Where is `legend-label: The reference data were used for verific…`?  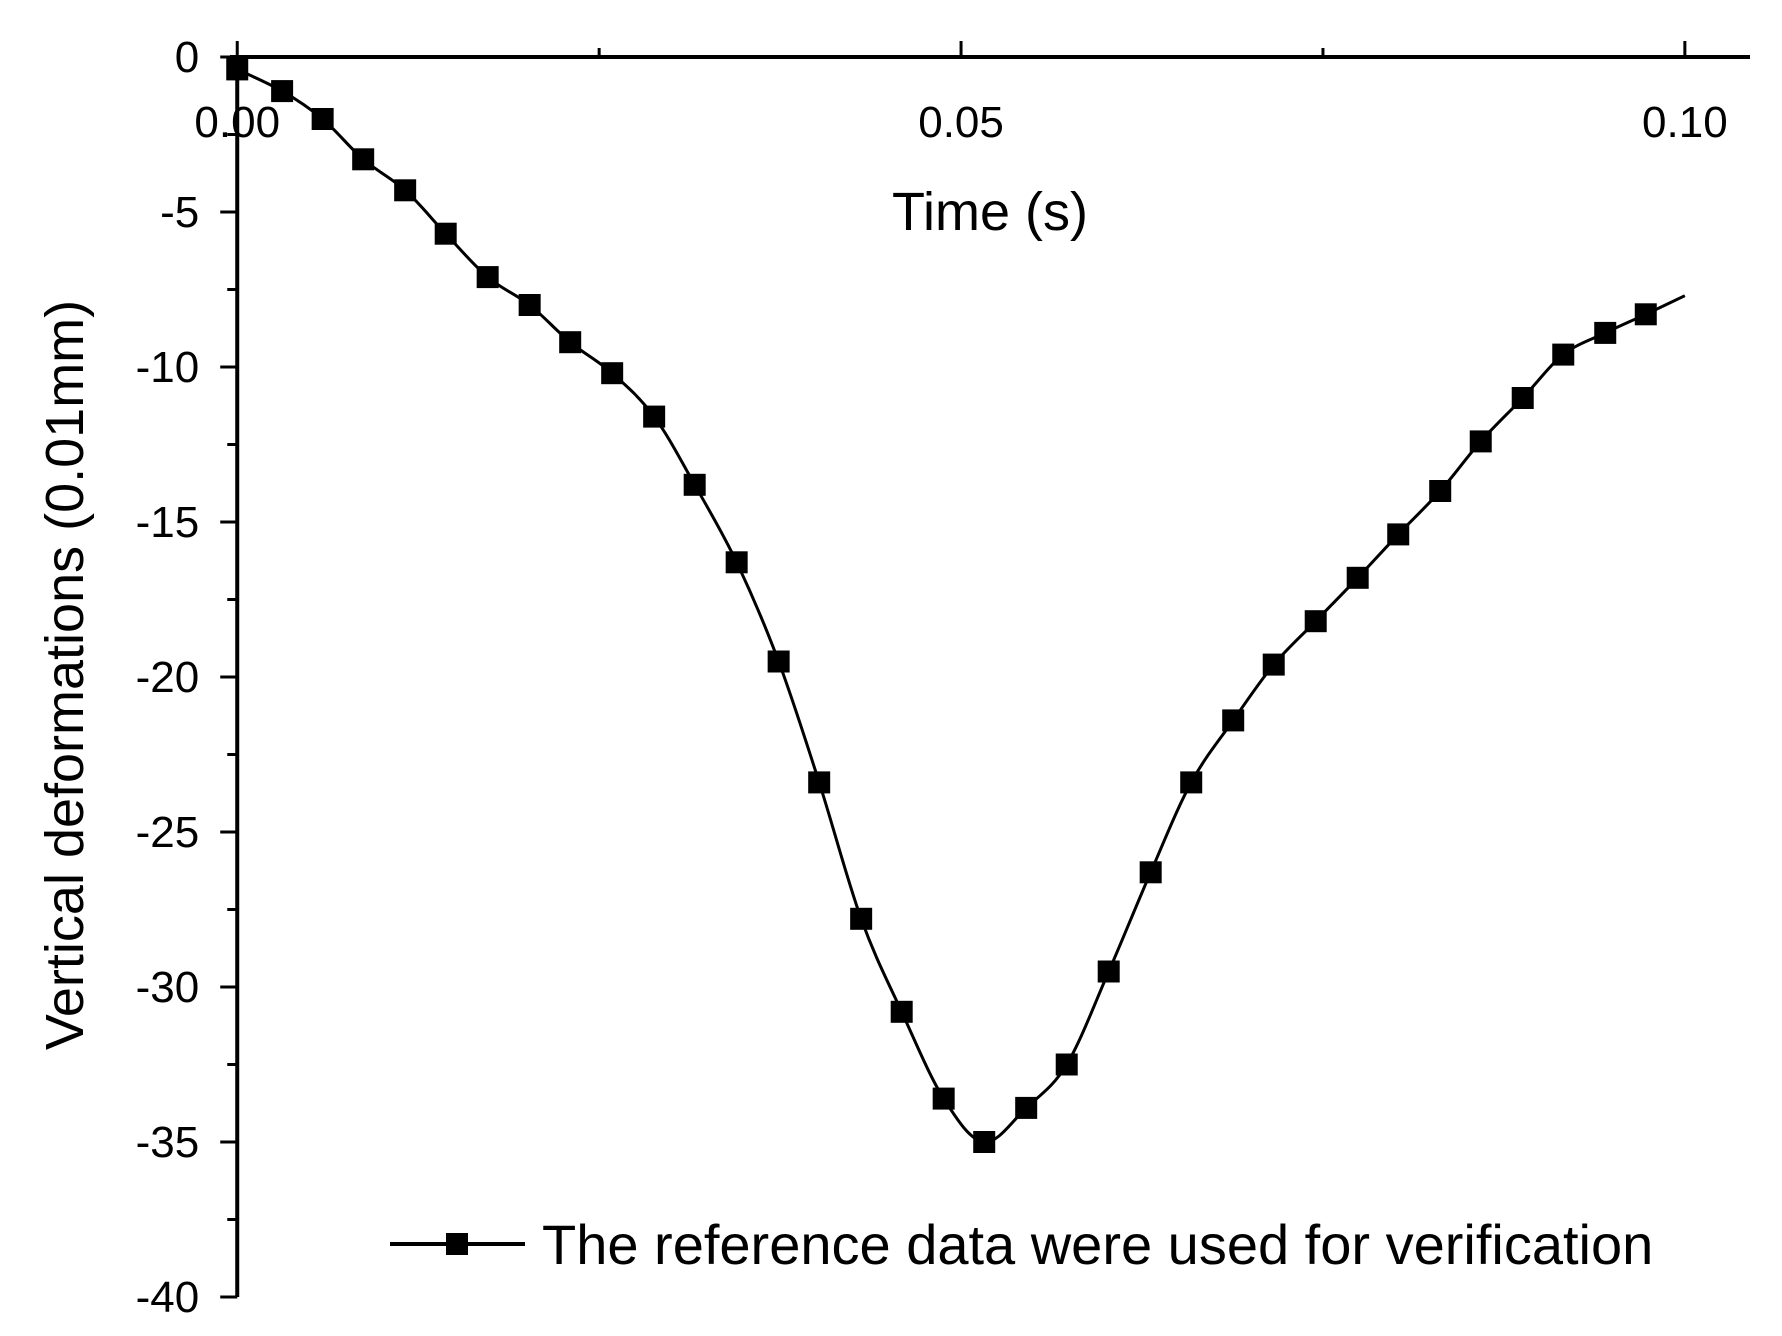 legend-label: The reference data were used for verific… is located at coordinates (1097, 1244).